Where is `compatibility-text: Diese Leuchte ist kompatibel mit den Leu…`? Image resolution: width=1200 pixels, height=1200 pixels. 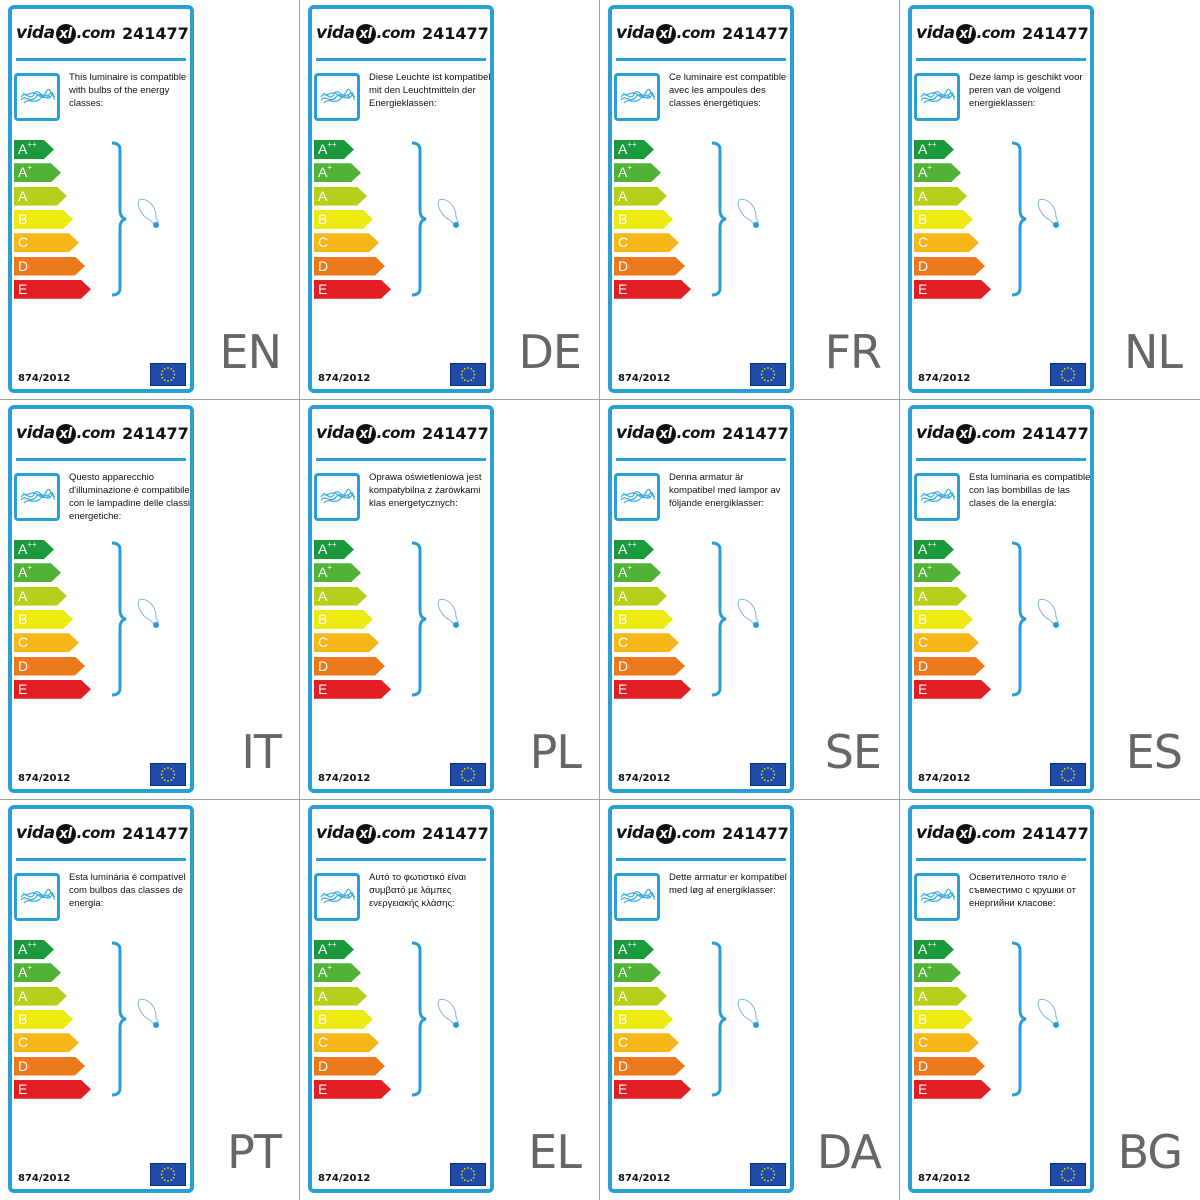
compatibility-text: Diese Leuchte ist kompatibel mit den Leu… is located at coordinates (430, 90).